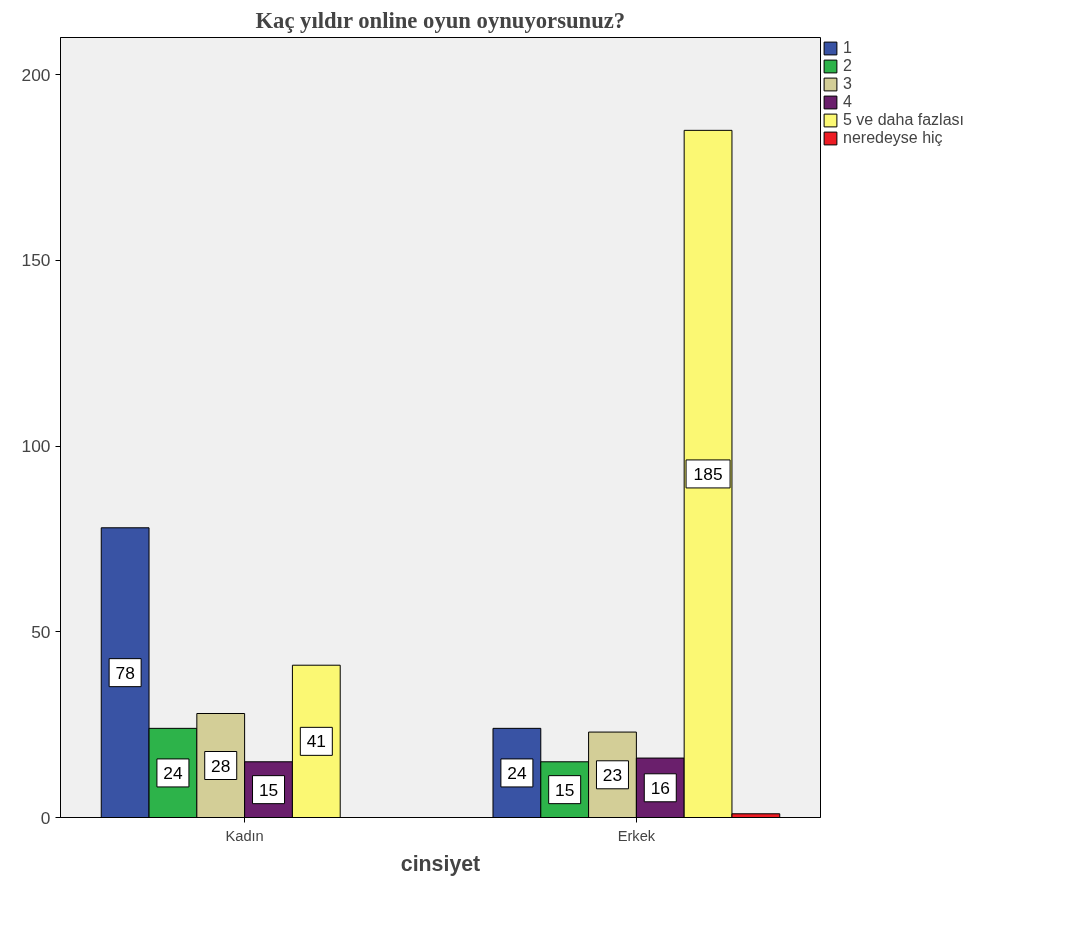 The height and width of the screenshot is (947, 1068). What do you see at coordinates (893, 138) in the screenshot?
I see `legend-label: neredeyse hiç` at bounding box center [893, 138].